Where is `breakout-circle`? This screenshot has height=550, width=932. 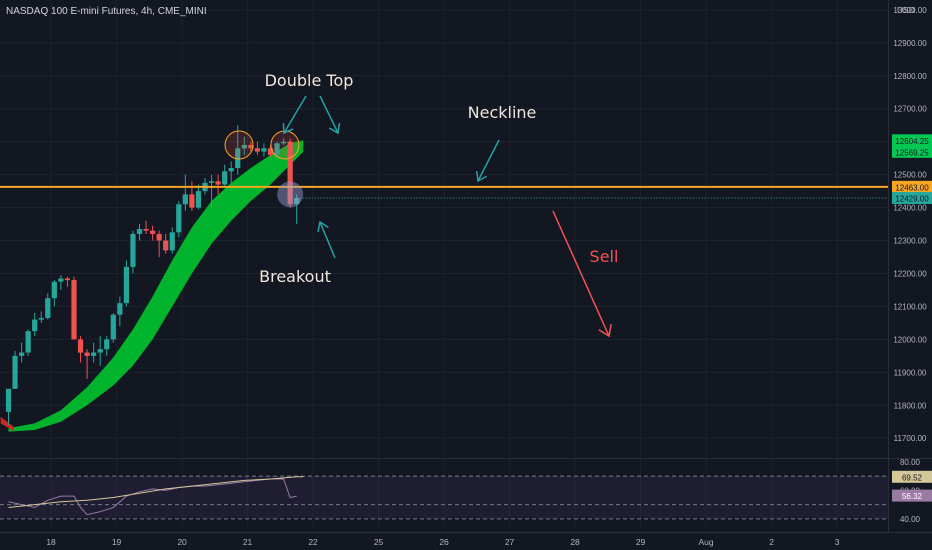
breakout-circle is located at coordinates (290, 194).